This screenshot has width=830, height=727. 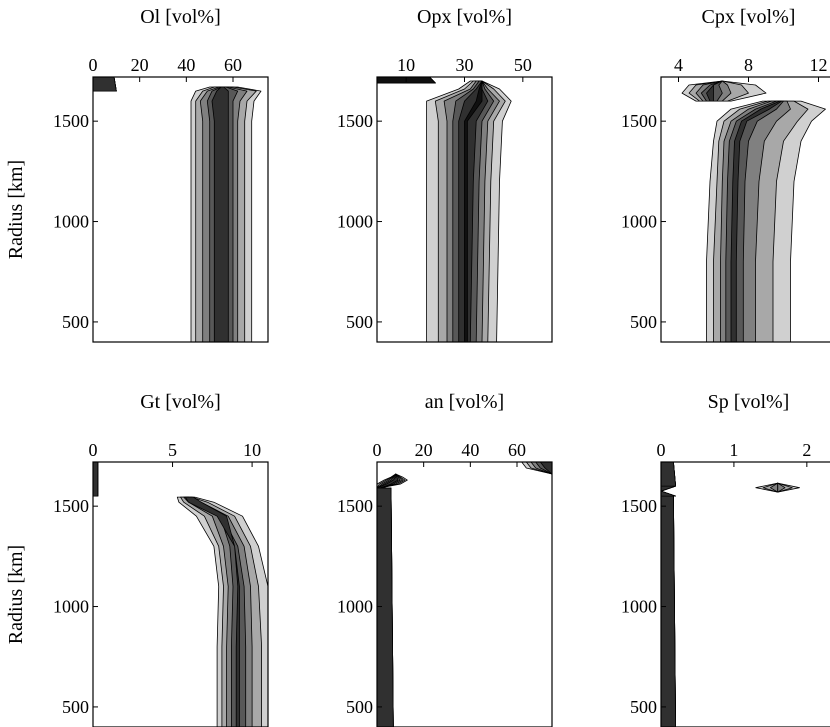 What do you see at coordinates (748, 65) in the screenshot?
I see `x-tick-label: 8` at bounding box center [748, 65].